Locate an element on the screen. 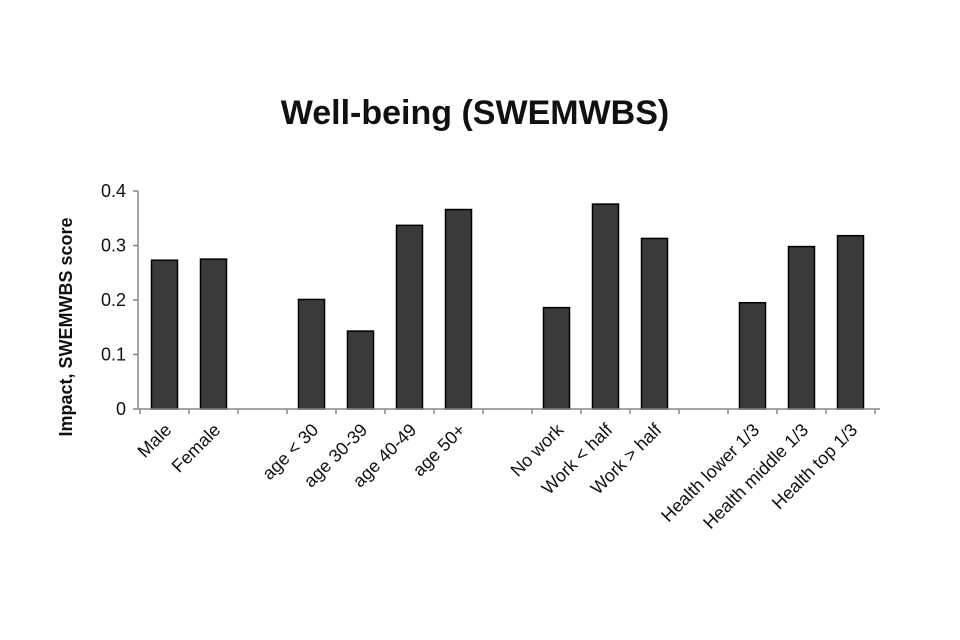 The height and width of the screenshot is (640, 960). x-tick-label: age 50+ is located at coordinates (439, 450).